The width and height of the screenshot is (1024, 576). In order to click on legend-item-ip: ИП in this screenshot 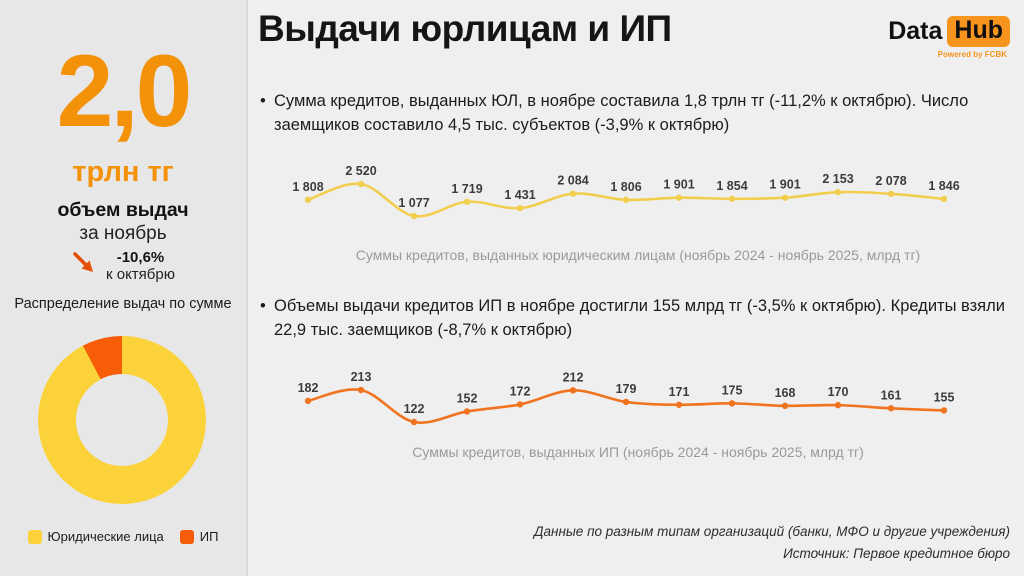, I will do `click(199, 536)`.